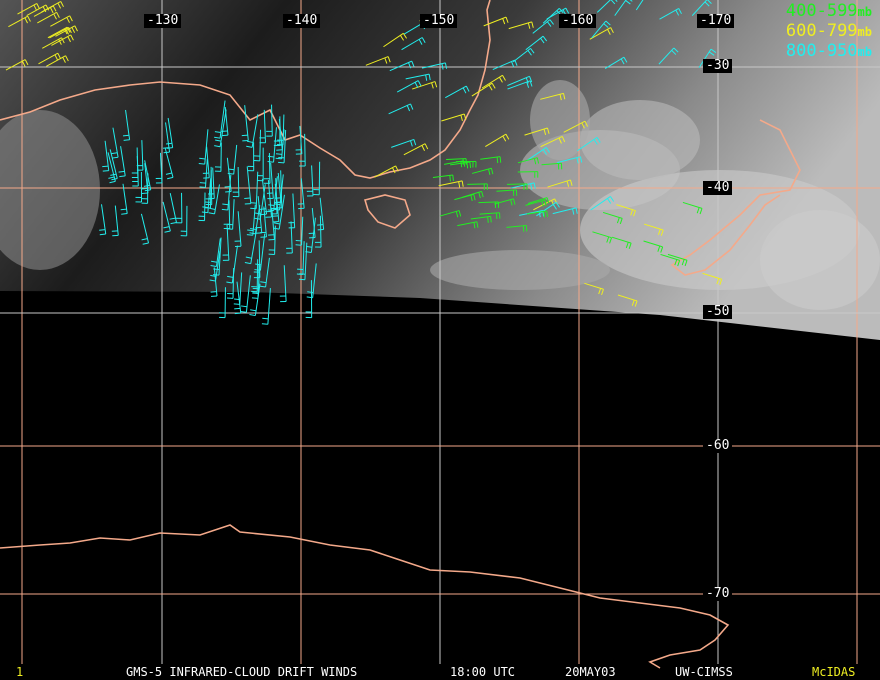 This screenshot has width=880, height=680. Describe the element at coordinates (387, 211) in the screenshot. I see `coastline-tasmania` at that location.